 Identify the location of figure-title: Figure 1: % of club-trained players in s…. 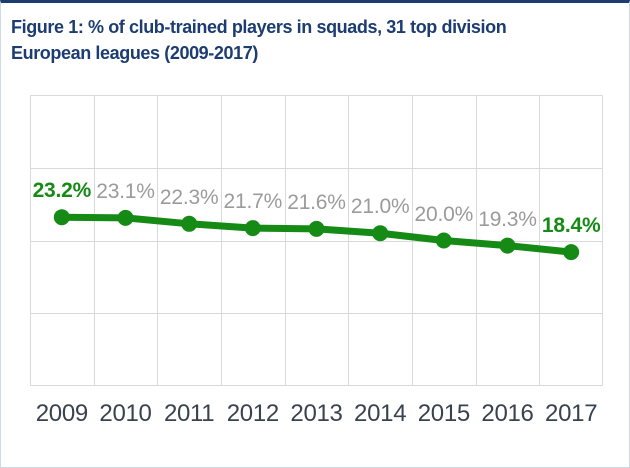
(259, 40).